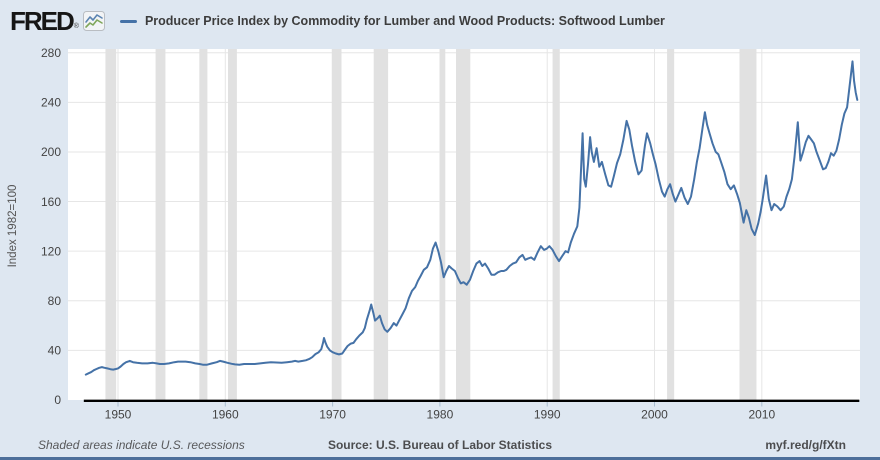 This screenshot has width=880, height=460. I want to click on x-tick-label: 2010, so click(761, 415).